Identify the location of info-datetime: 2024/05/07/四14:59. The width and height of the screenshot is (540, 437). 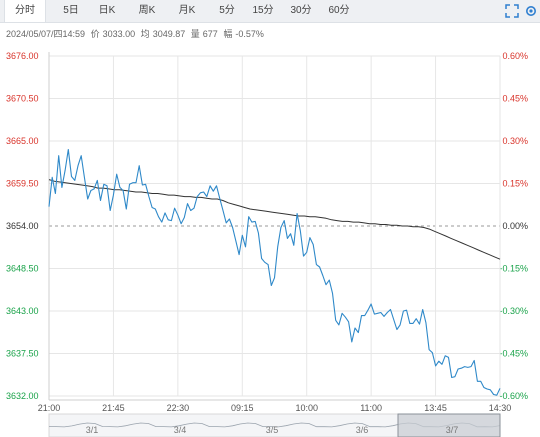
(46, 34).